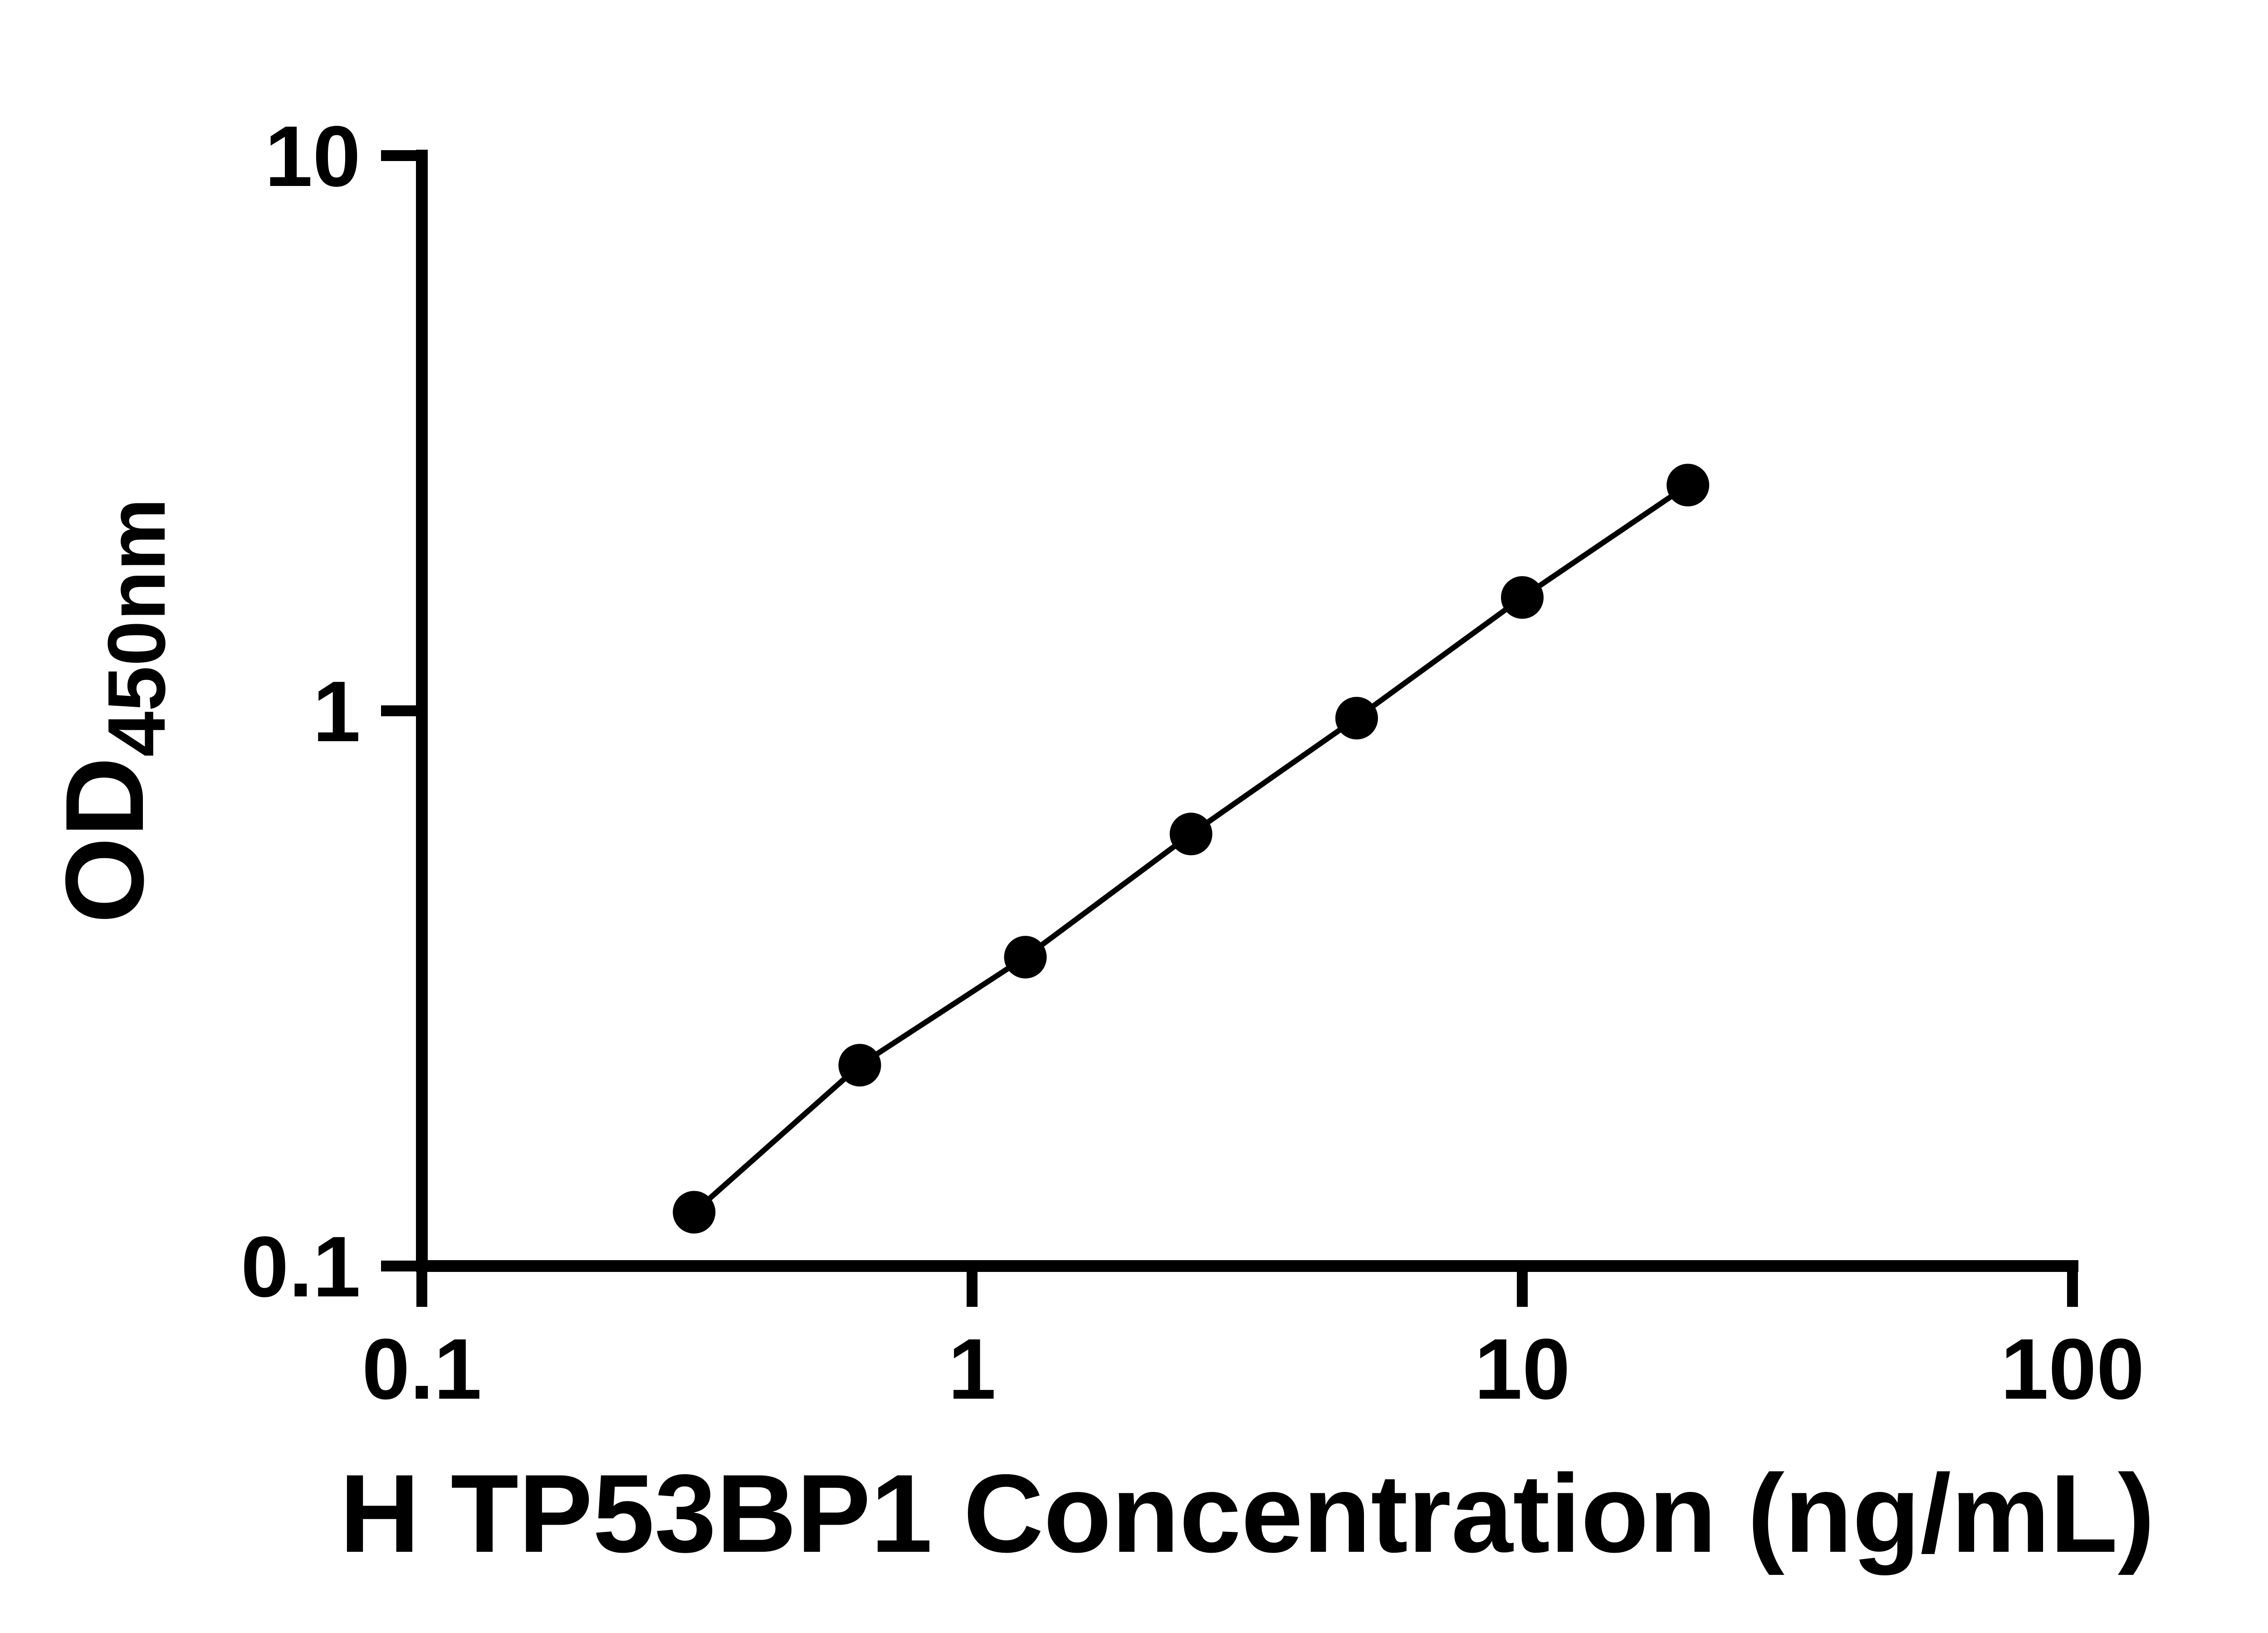  What do you see at coordinates (137, 627) in the screenshot?
I see `y-axis-title-subscript: 450nm` at bounding box center [137, 627].